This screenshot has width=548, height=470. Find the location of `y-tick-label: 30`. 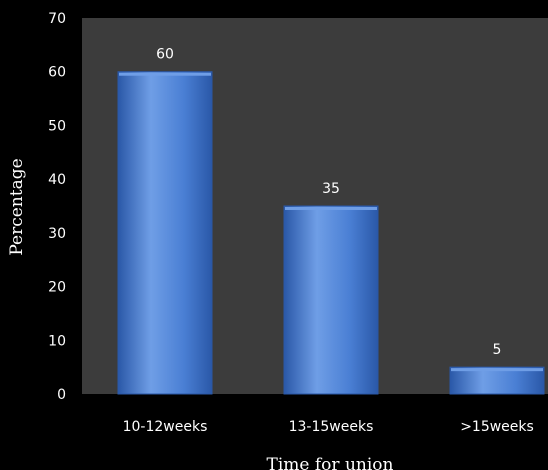

y-tick-label: 30 is located at coordinates (57, 234).